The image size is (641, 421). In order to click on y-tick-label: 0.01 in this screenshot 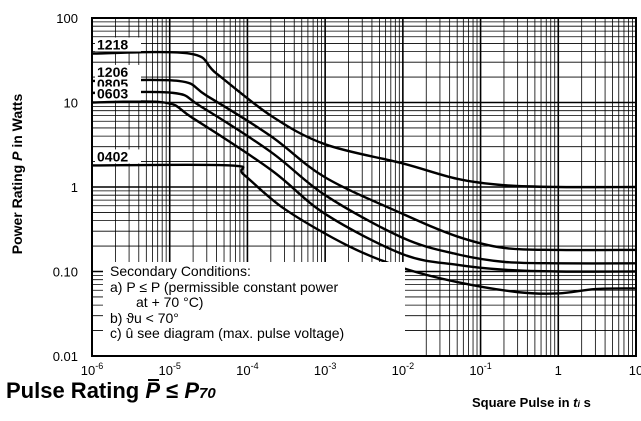, I will do `click(65, 356)`.